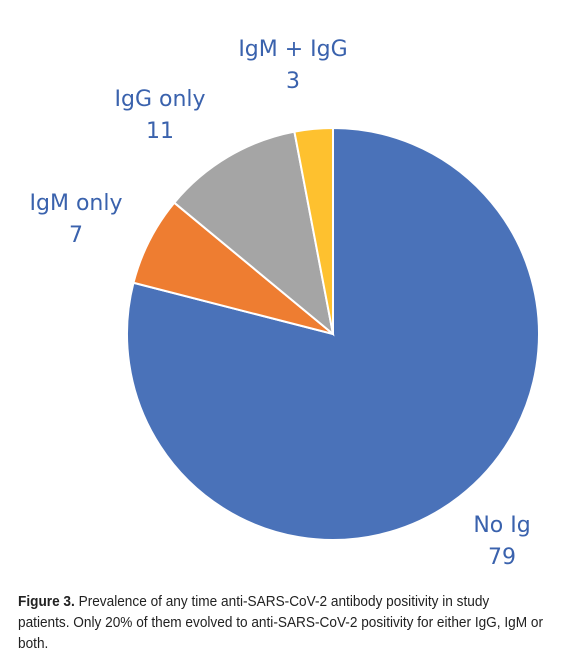 This screenshot has height=655, width=584. I want to click on figure-label: Figure 3., so click(46, 602).